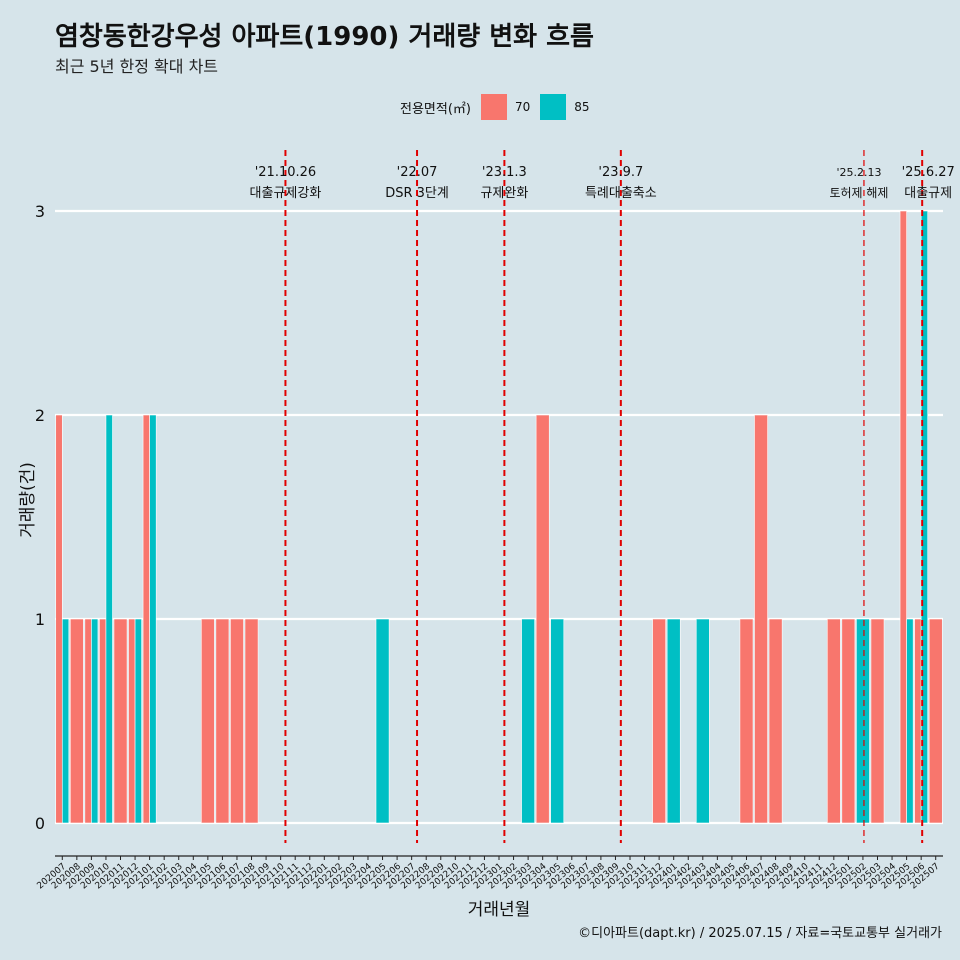  Describe the element at coordinates (620, 172) in the screenshot. I see `annotation-date-4: '23.9.7` at that location.